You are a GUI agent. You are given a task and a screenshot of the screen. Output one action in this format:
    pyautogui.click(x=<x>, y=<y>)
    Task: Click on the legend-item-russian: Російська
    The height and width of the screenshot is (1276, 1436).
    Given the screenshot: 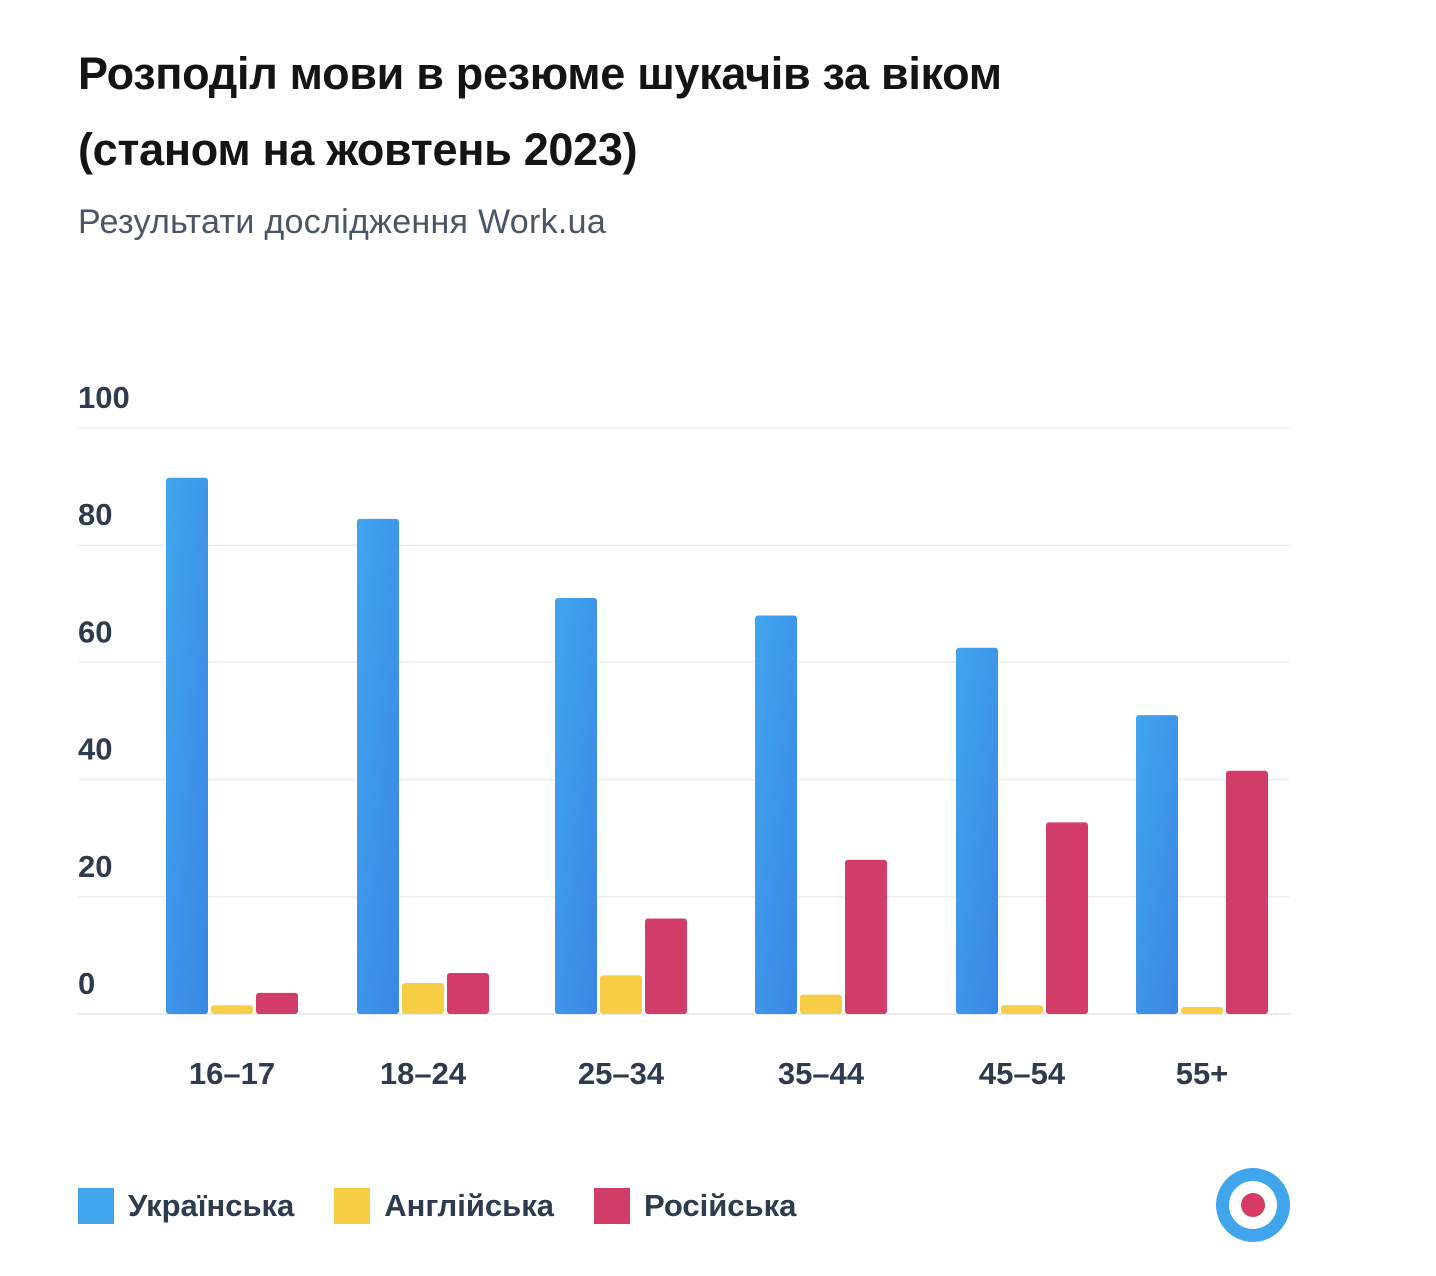 What is the action you would take?
    pyautogui.click(x=695, y=1206)
    